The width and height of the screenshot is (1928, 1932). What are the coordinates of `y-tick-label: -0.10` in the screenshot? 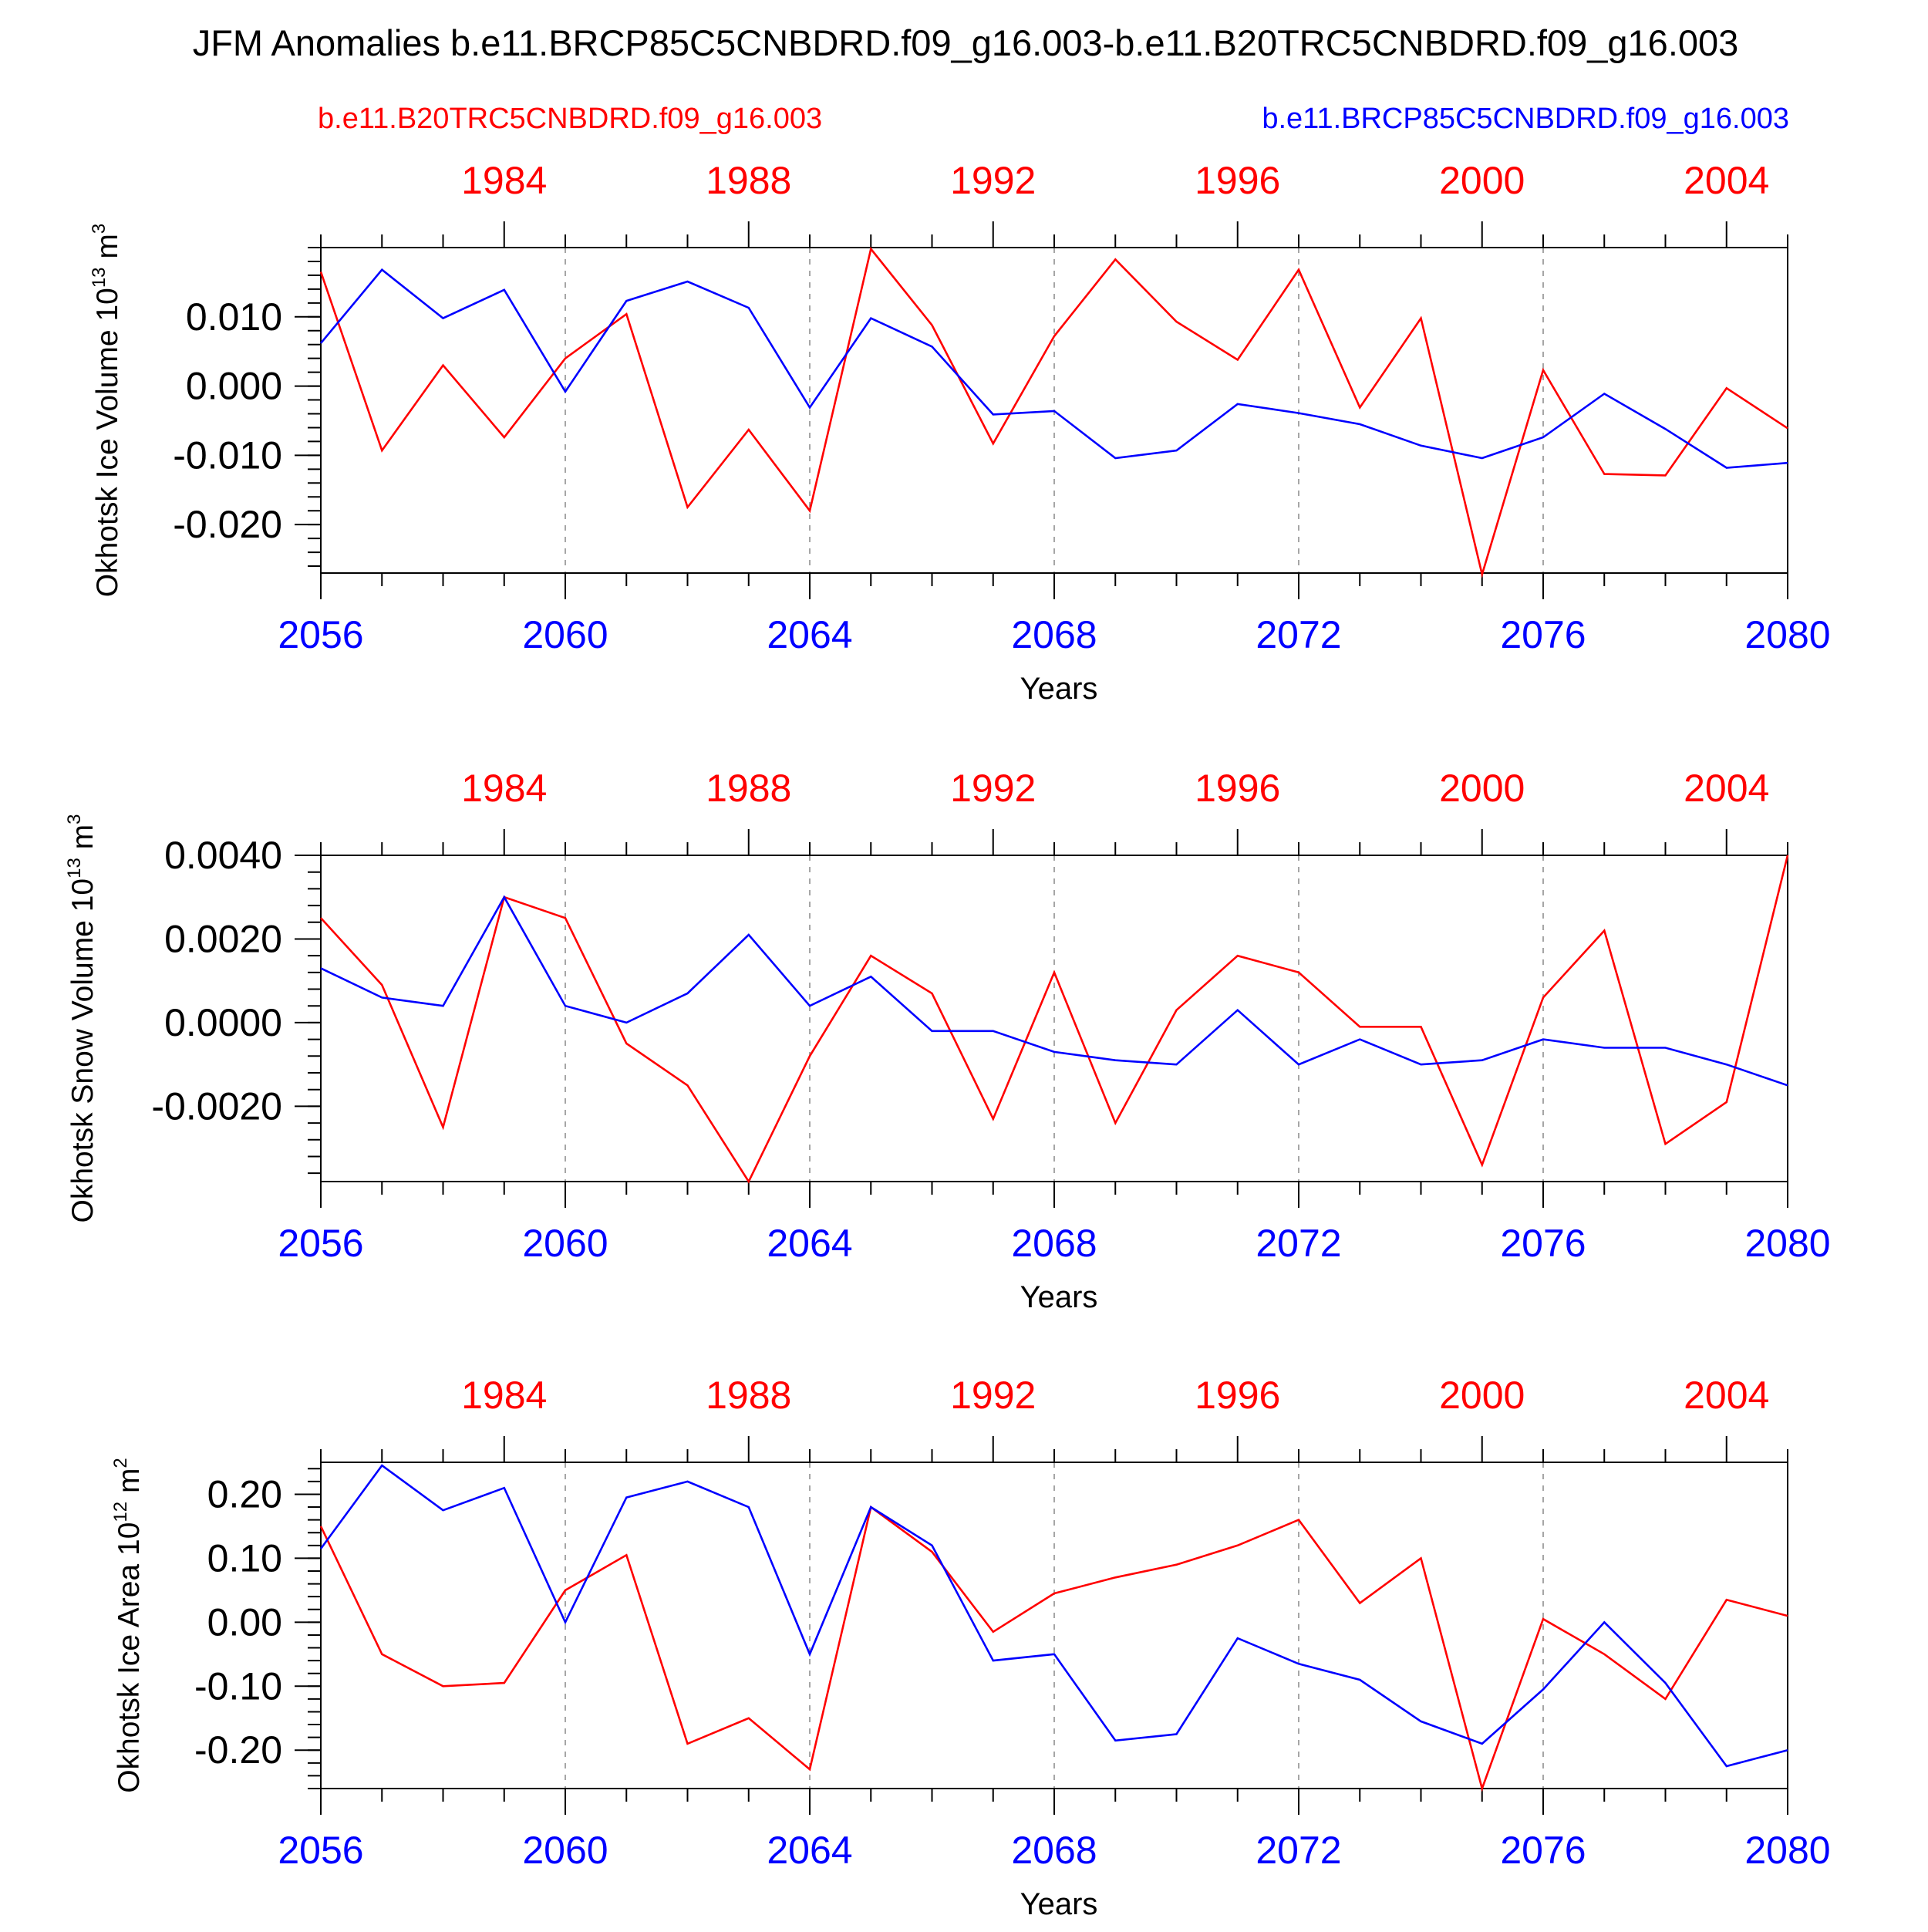 It's located at (238, 1686).